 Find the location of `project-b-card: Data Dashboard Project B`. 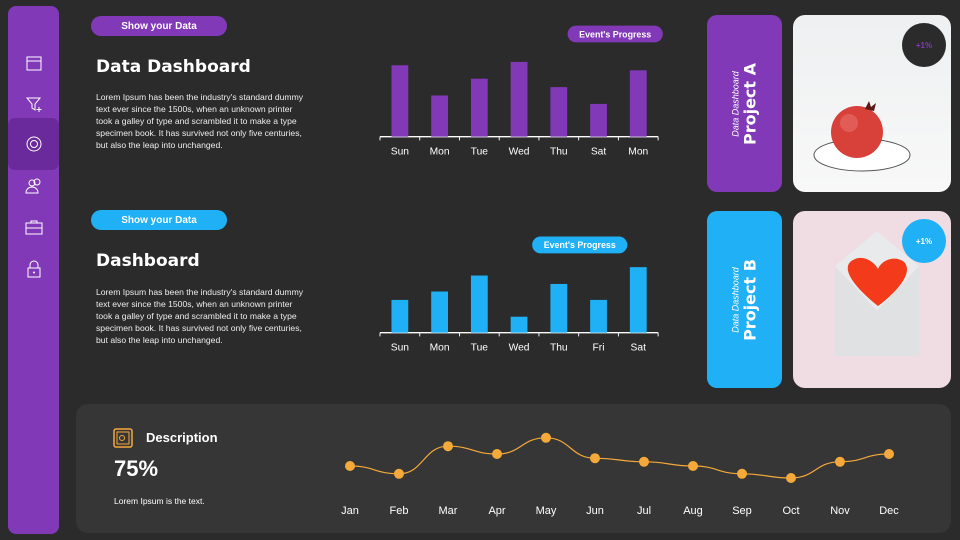

project-b-card: Data Dashboard Project B is located at coordinates (744, 299).